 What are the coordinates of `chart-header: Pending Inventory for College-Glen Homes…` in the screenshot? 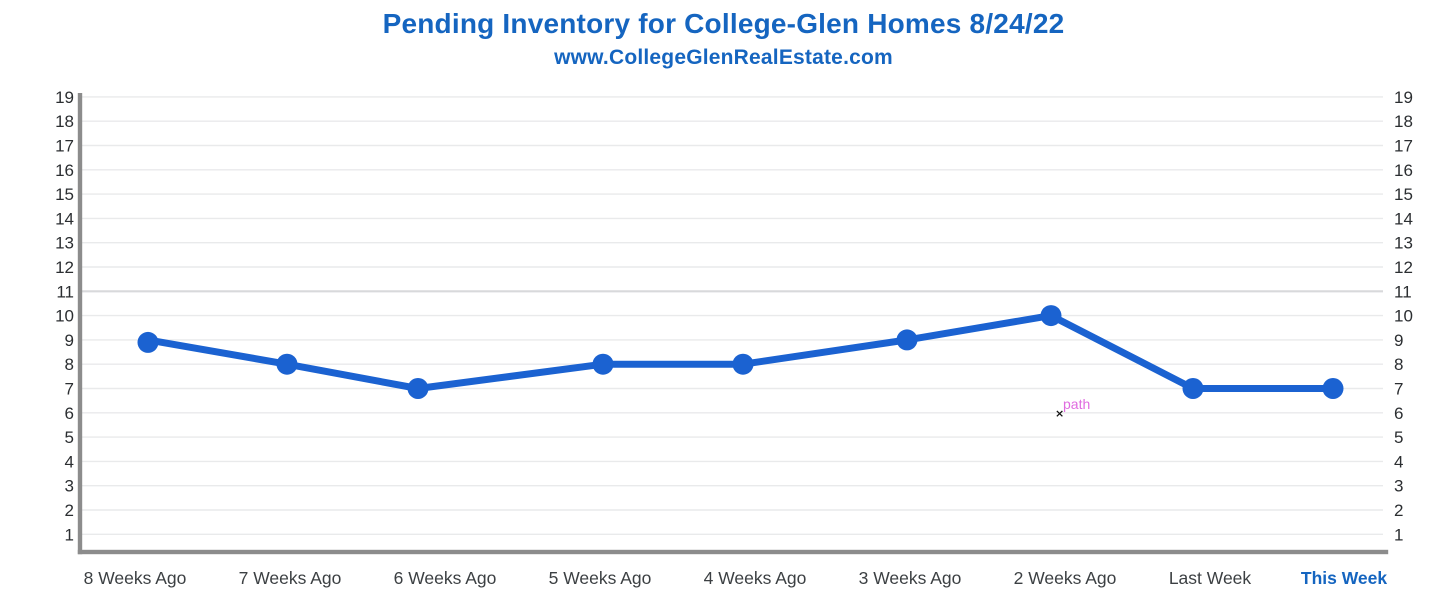 It's located at (723, 39).